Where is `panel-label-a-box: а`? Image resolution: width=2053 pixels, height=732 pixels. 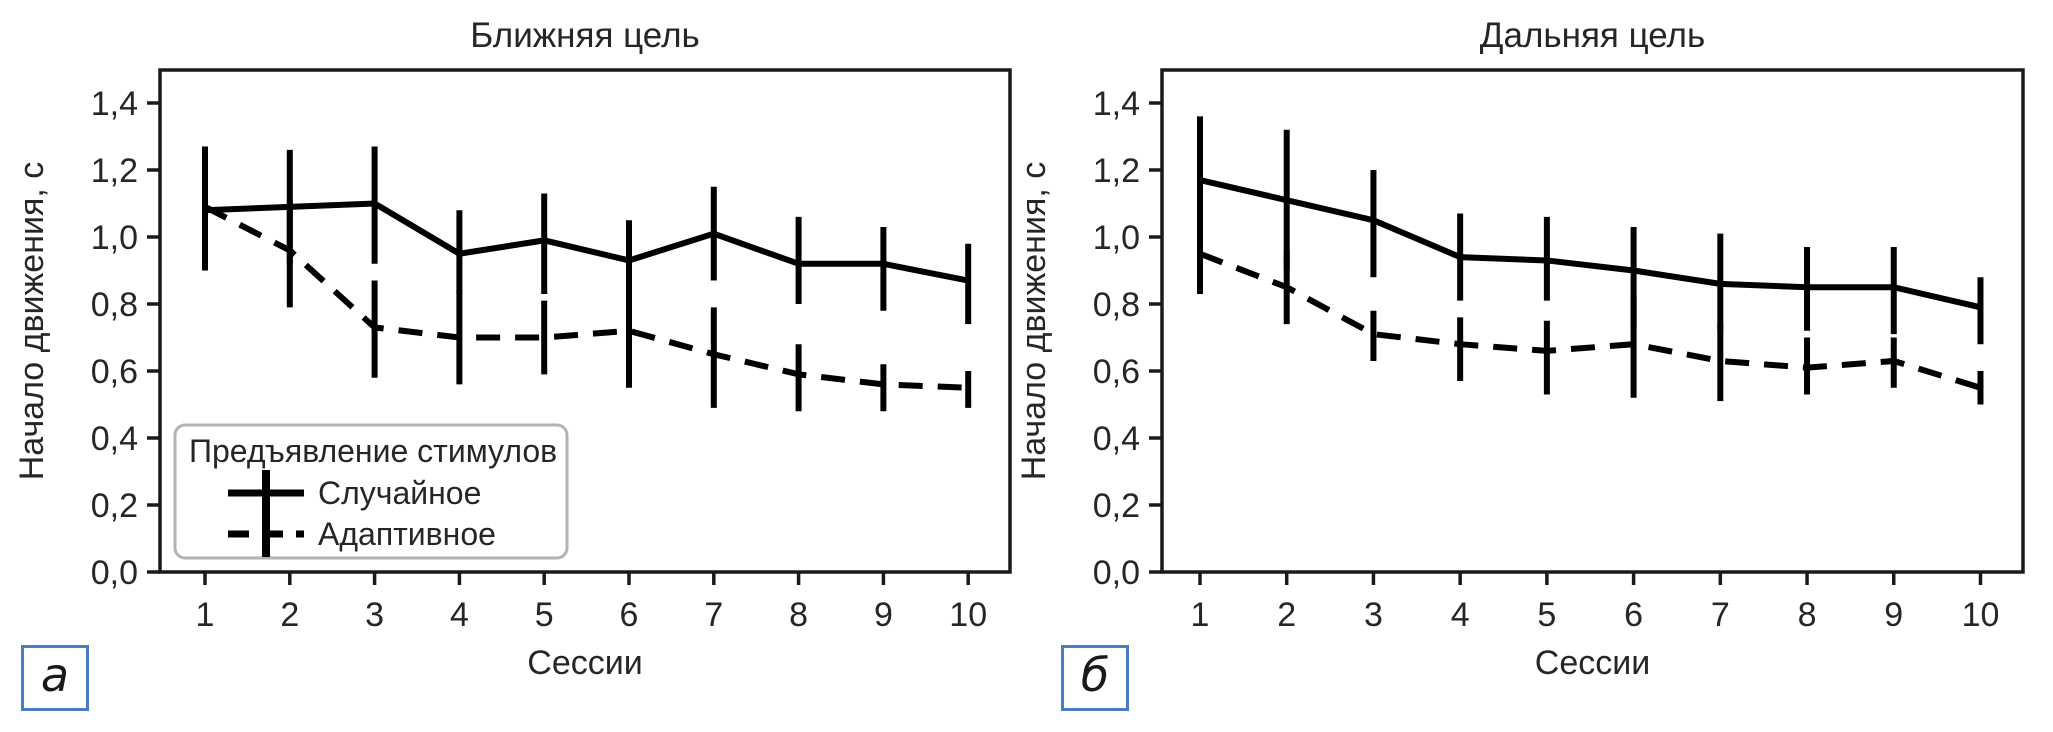
panel-label-a-box: а is located at coordinates (55, 678).